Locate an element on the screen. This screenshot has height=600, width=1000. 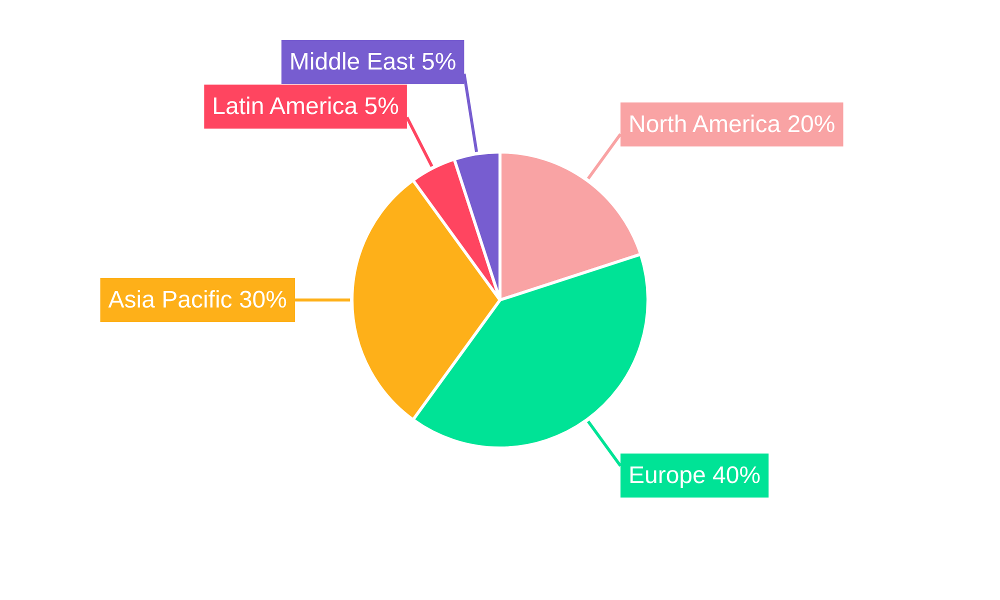
slice-label: Latin America 5% is located at coordinates (305, 106).